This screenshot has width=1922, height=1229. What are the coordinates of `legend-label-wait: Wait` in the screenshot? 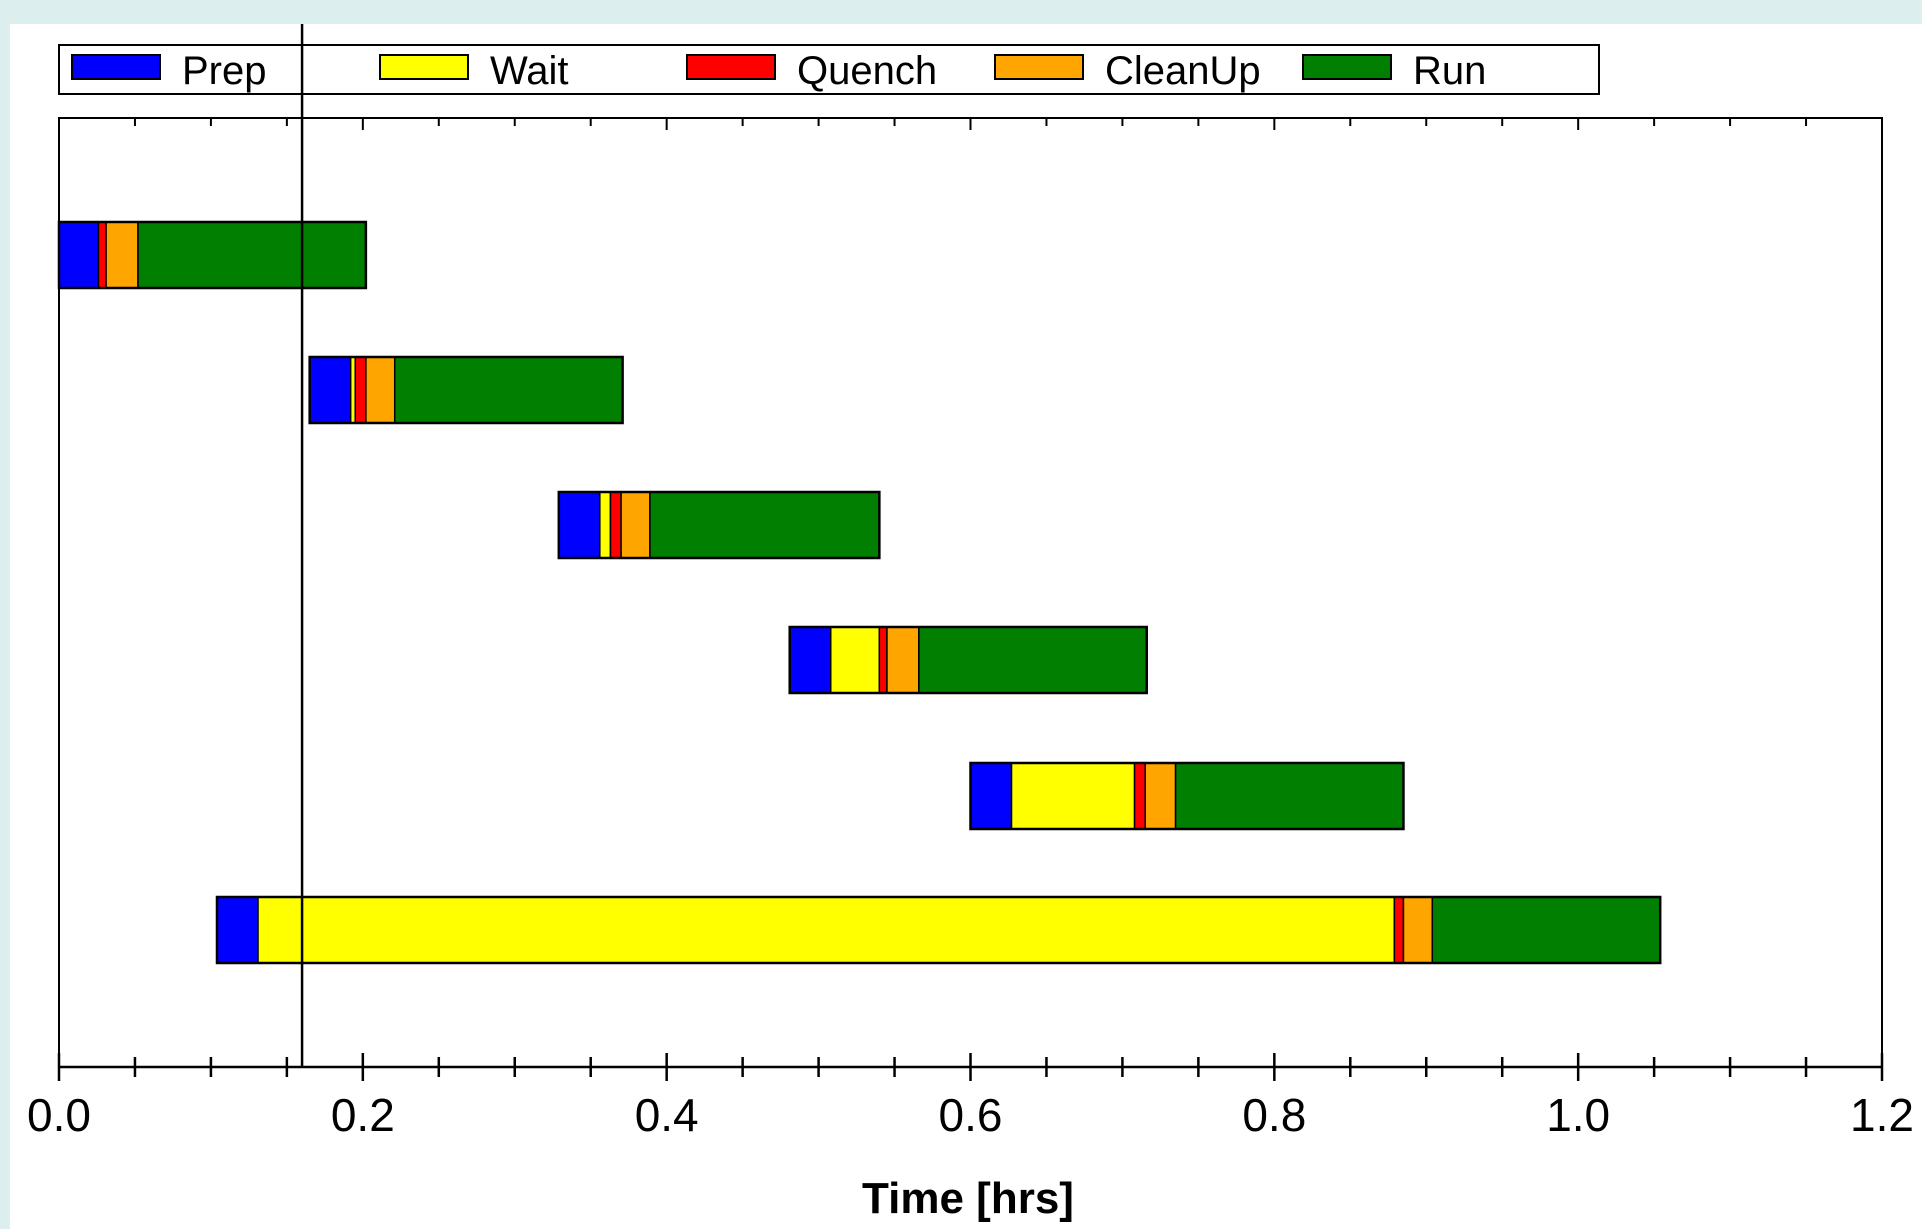 It's located at (529, 71).